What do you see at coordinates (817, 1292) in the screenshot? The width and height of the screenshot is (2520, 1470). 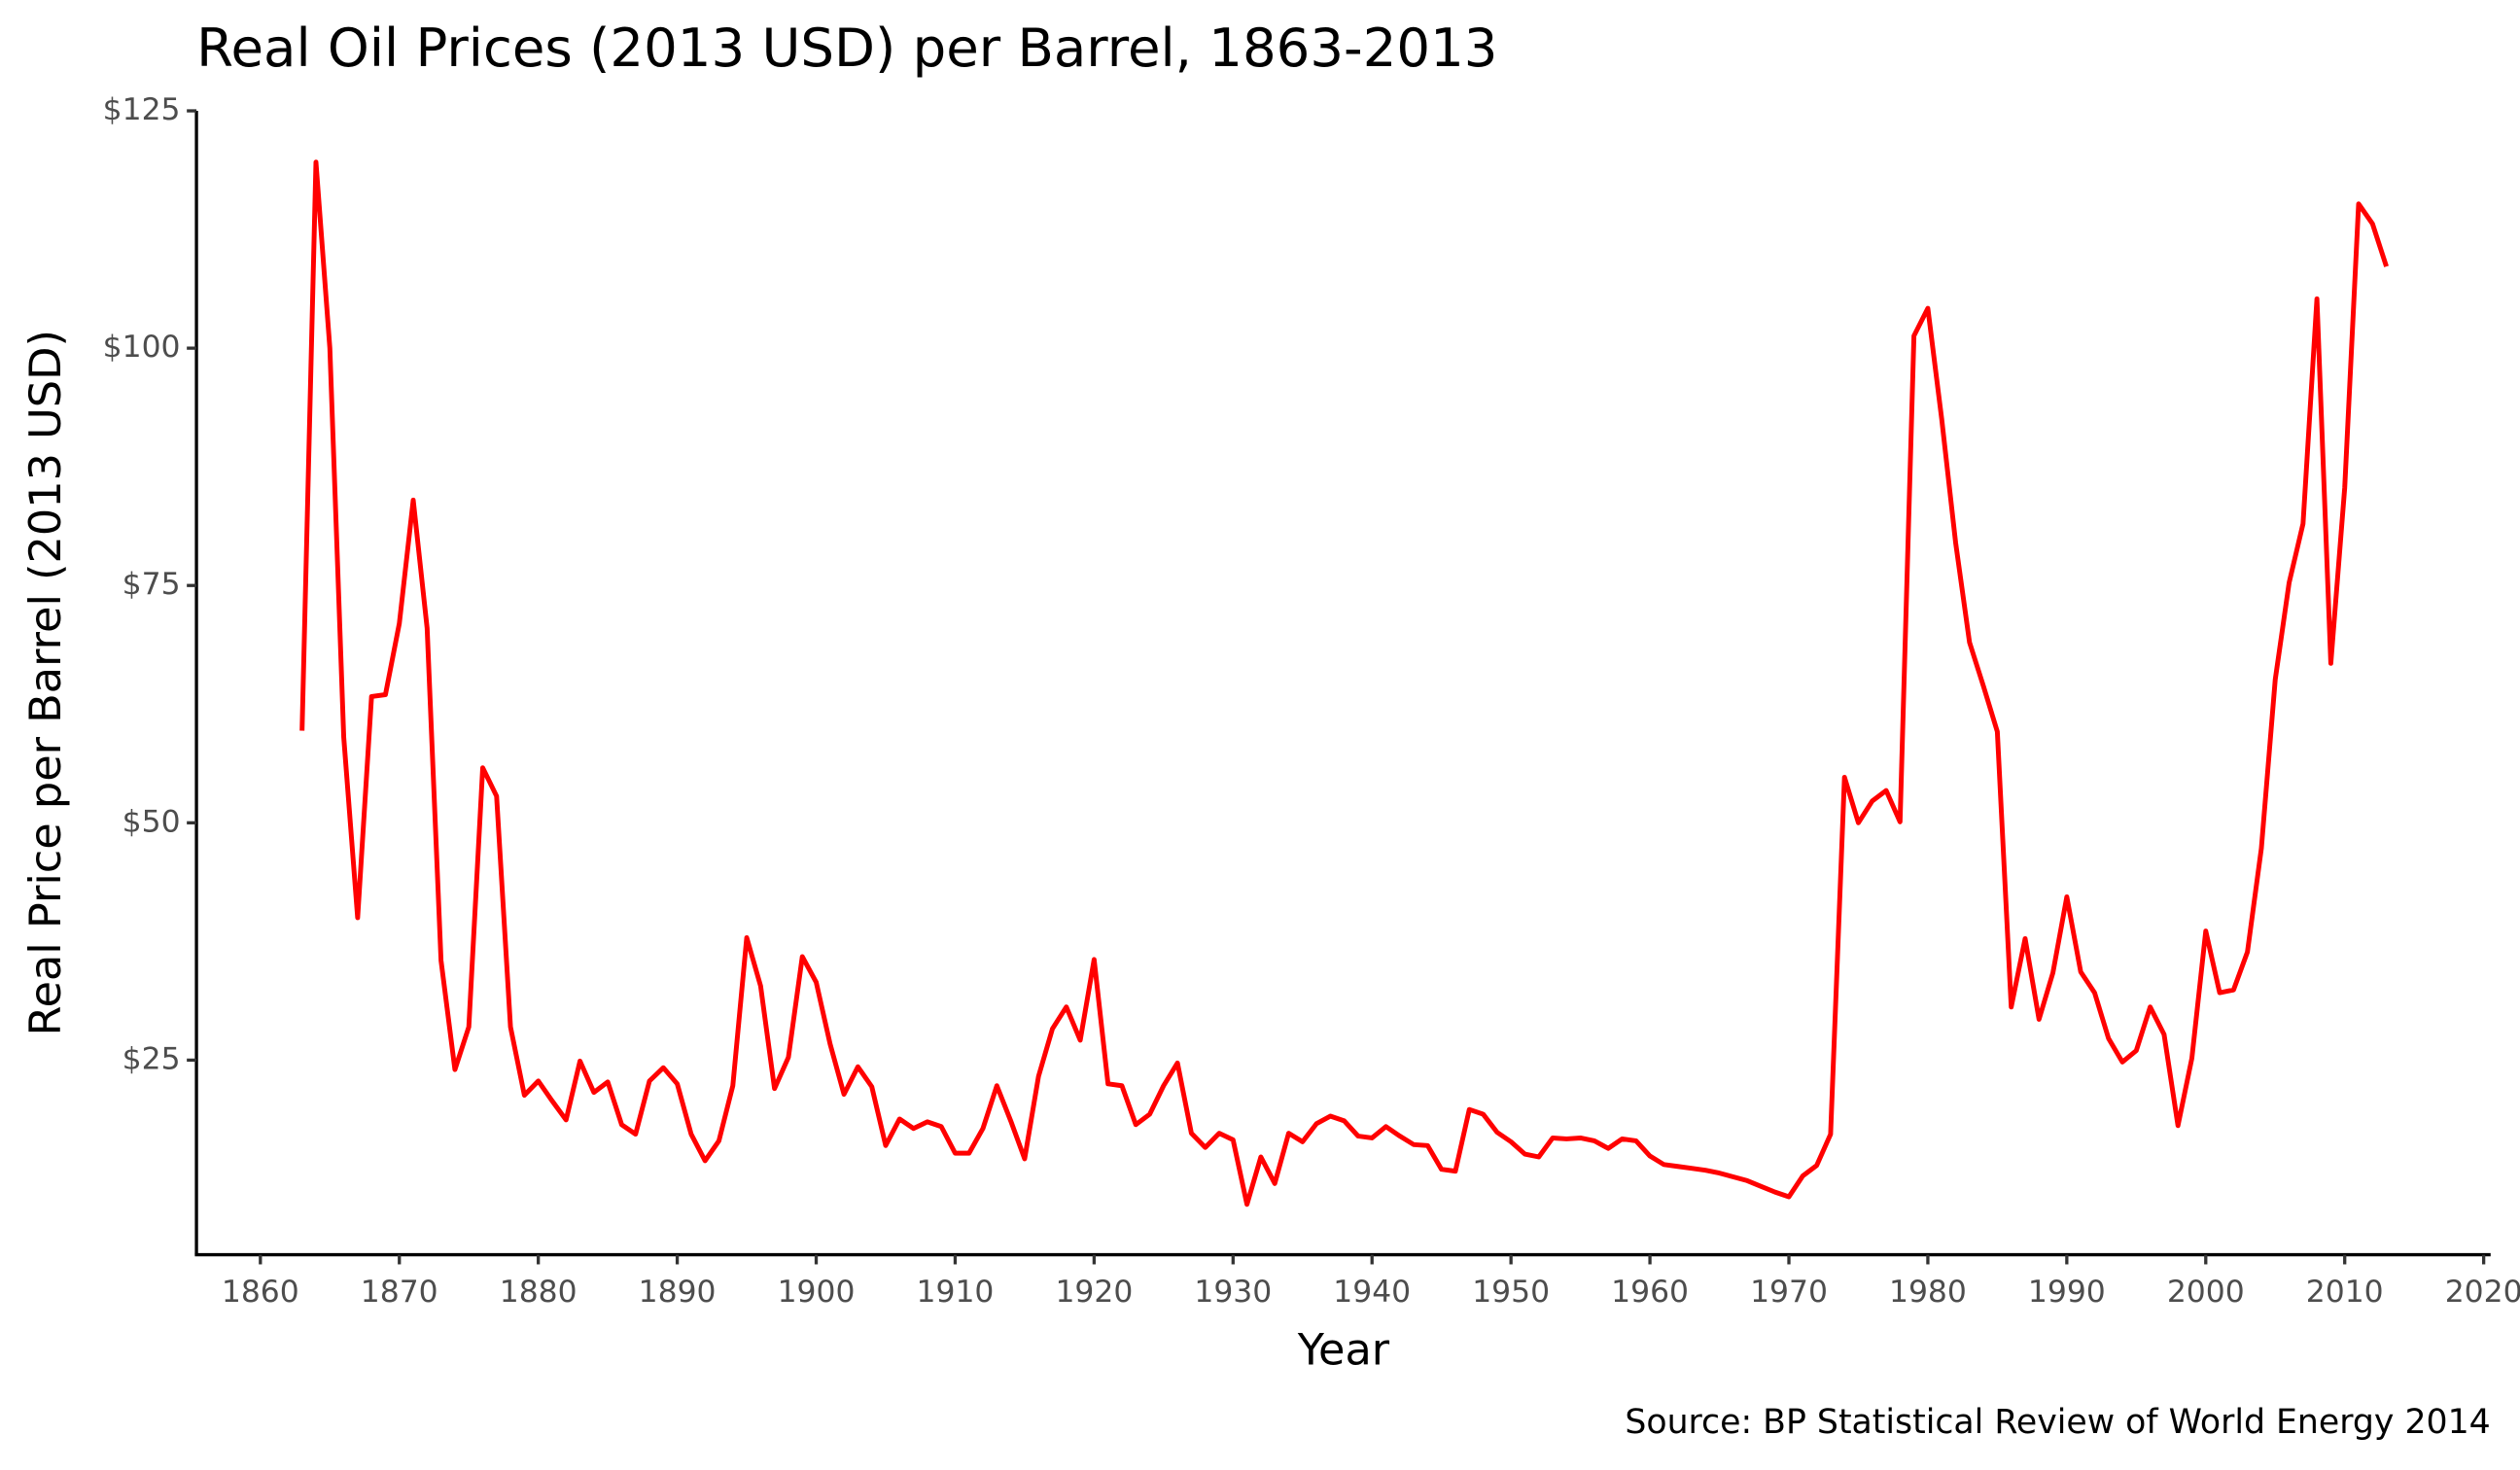 I see `x-tick-label: 1900` at bounding box center [817, 1292].